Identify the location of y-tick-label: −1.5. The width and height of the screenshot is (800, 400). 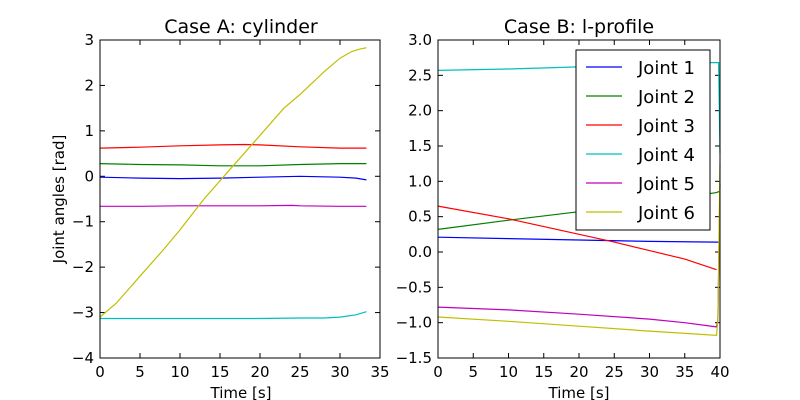
(414, 358).